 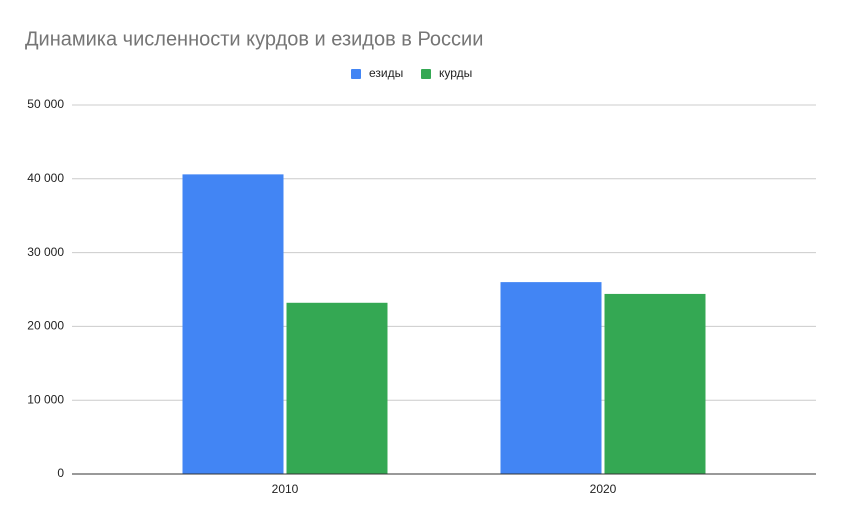 I want to click on y-tick-label: 10 000, so click(x=45, y=399).